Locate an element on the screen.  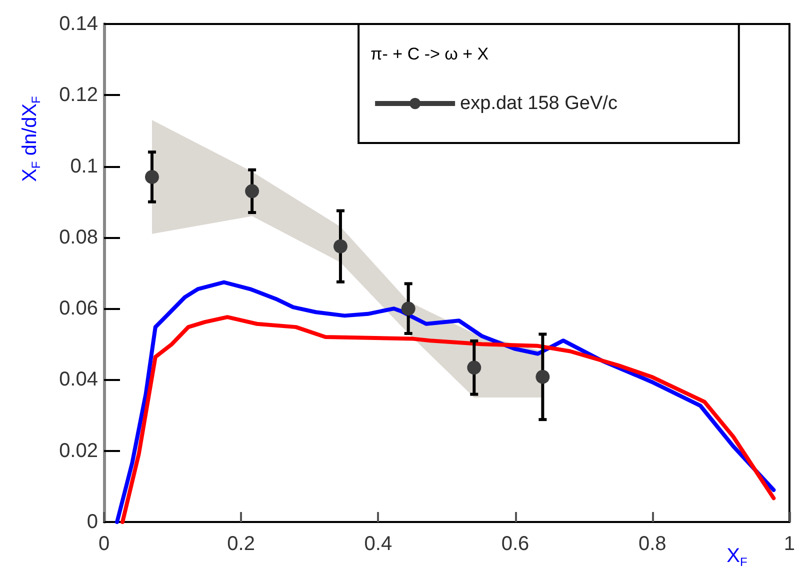
y-axis-title: XF dn/dXF is located at coordinates (31, 139).